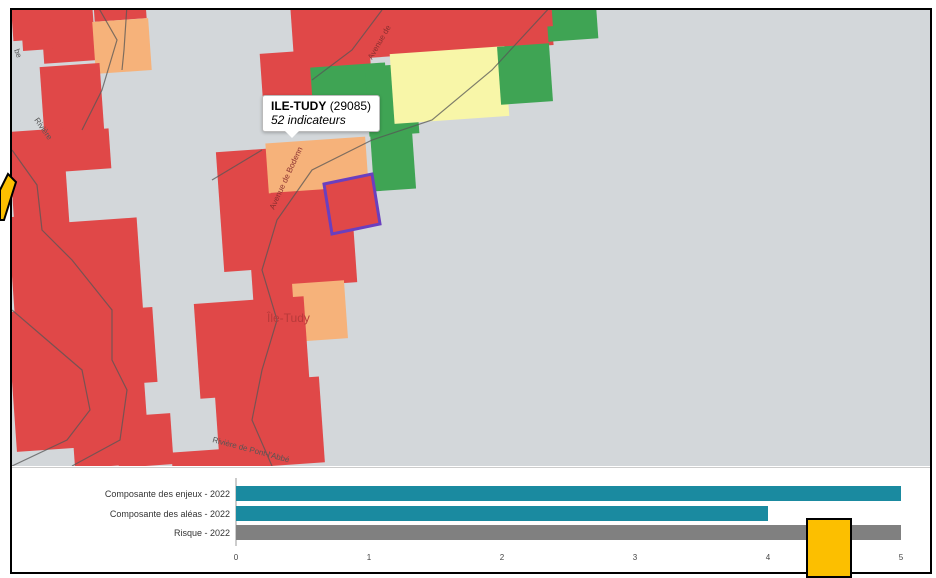  I want to click on corner-label: be, so click(18, 54).